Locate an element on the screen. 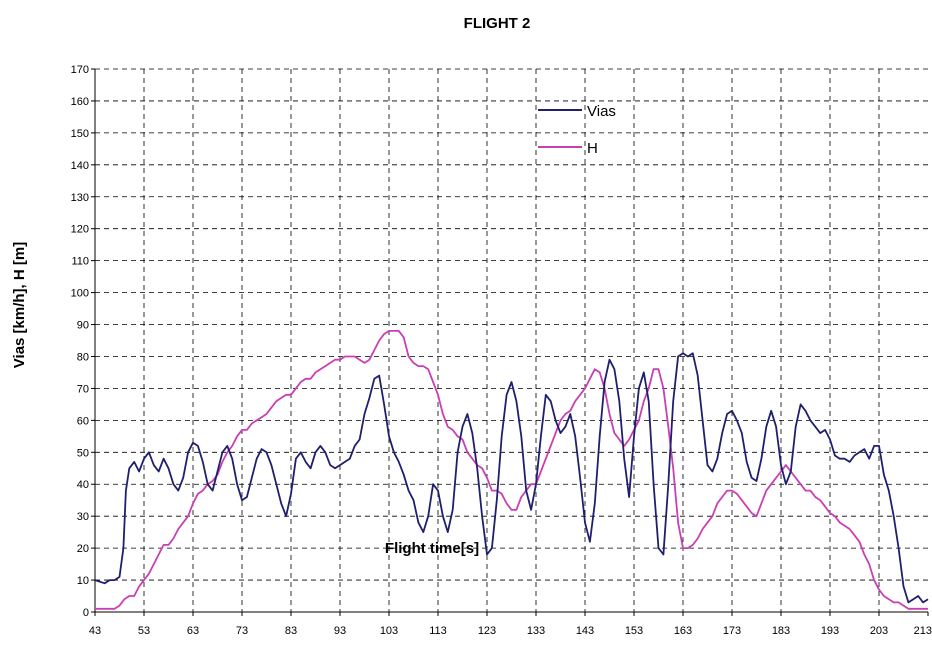 The image size is (932, 646). x-tick-label: 213 is located at coordinates (923, 631).